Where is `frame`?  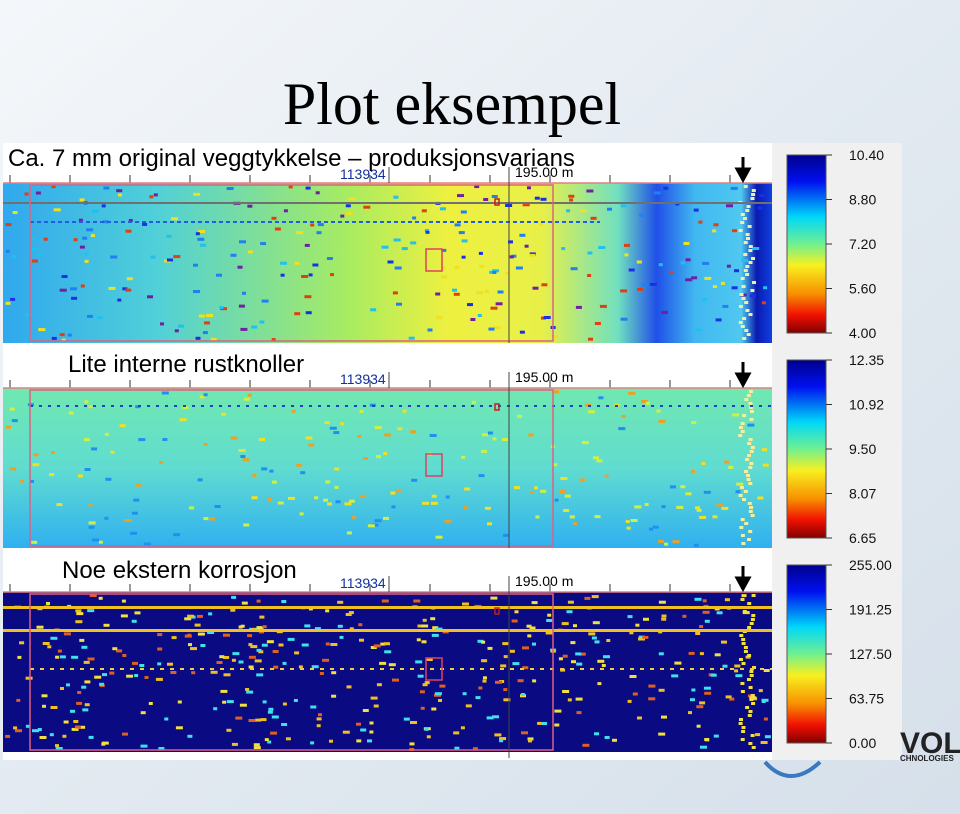 frame is located at coordinates (291, 263).